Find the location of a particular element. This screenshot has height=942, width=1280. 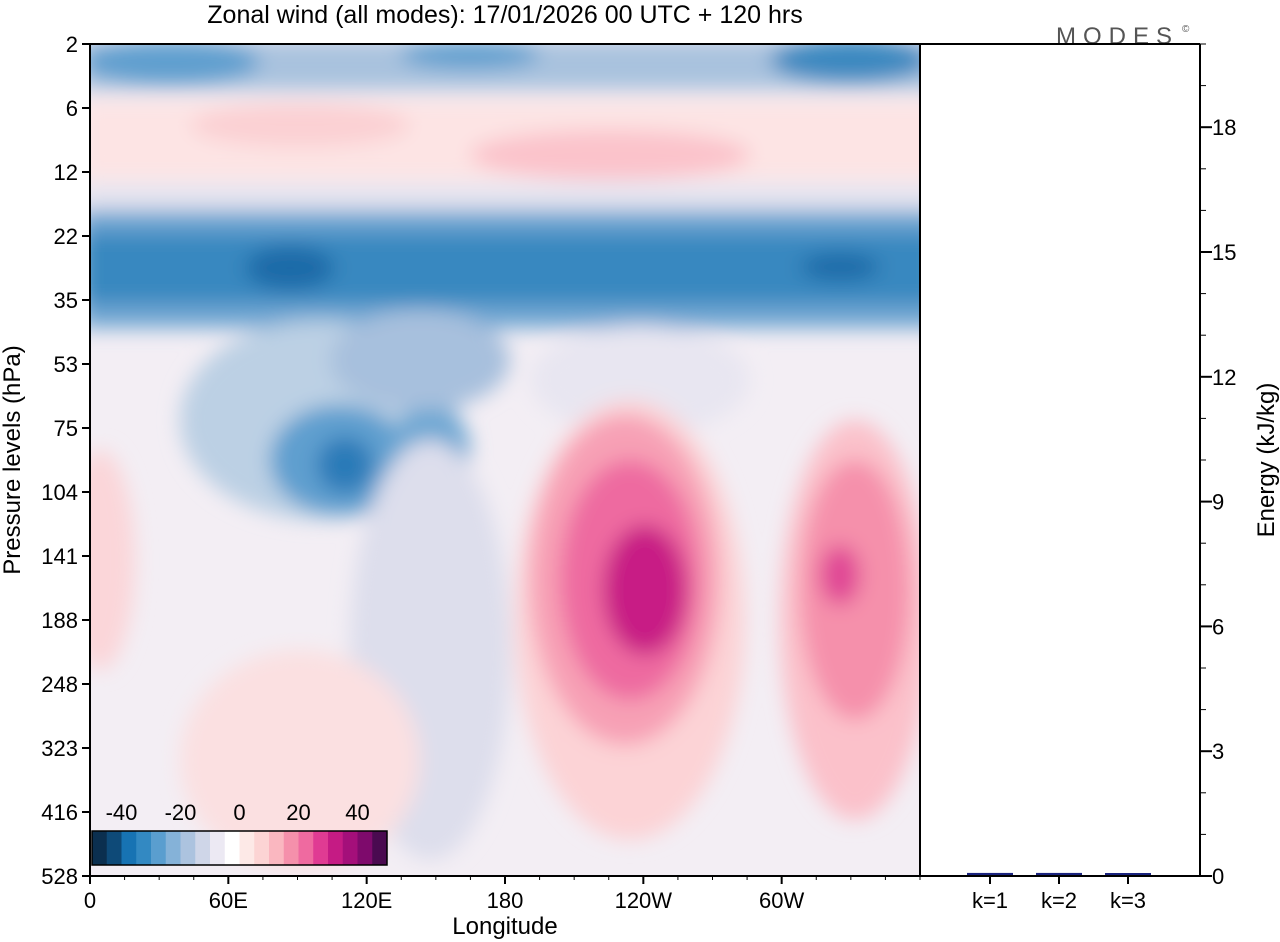

lower-westerly-patch is located at coordinates (300, 760).